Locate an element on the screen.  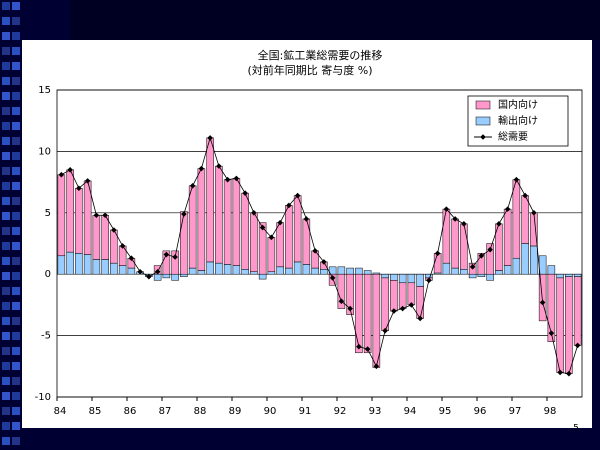
legend-label: 総需要 is located at coordinates (513, 136).